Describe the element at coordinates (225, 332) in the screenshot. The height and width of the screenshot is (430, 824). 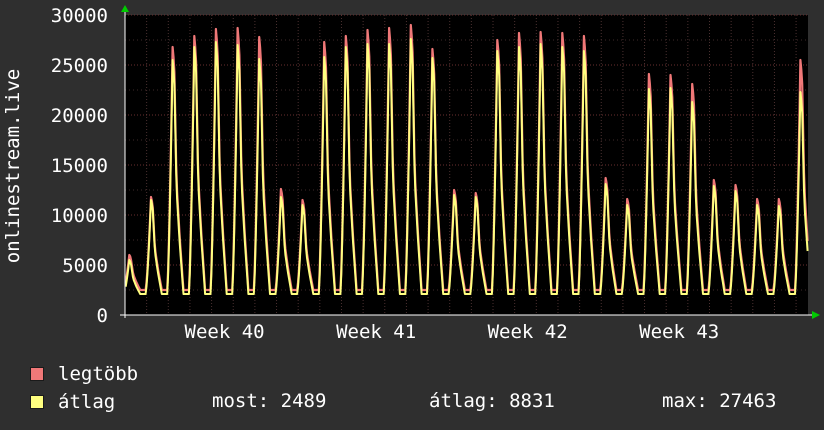
I see `x-tick-label: Week 40` at that location.